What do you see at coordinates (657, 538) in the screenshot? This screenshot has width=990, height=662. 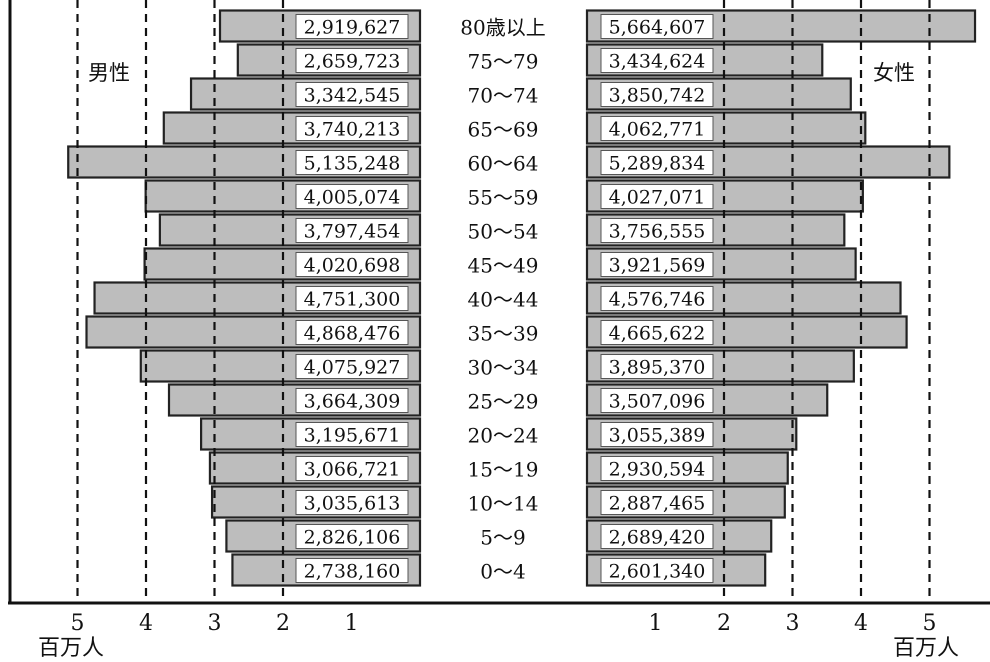 I see `female-value-label: 2,689,420` at bounding box center [657, 538].